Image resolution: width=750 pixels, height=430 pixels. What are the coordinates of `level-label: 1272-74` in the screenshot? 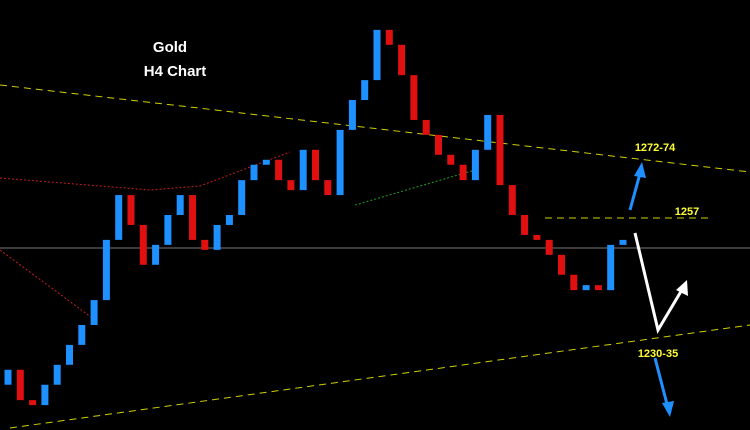 It's located at (655, 148).